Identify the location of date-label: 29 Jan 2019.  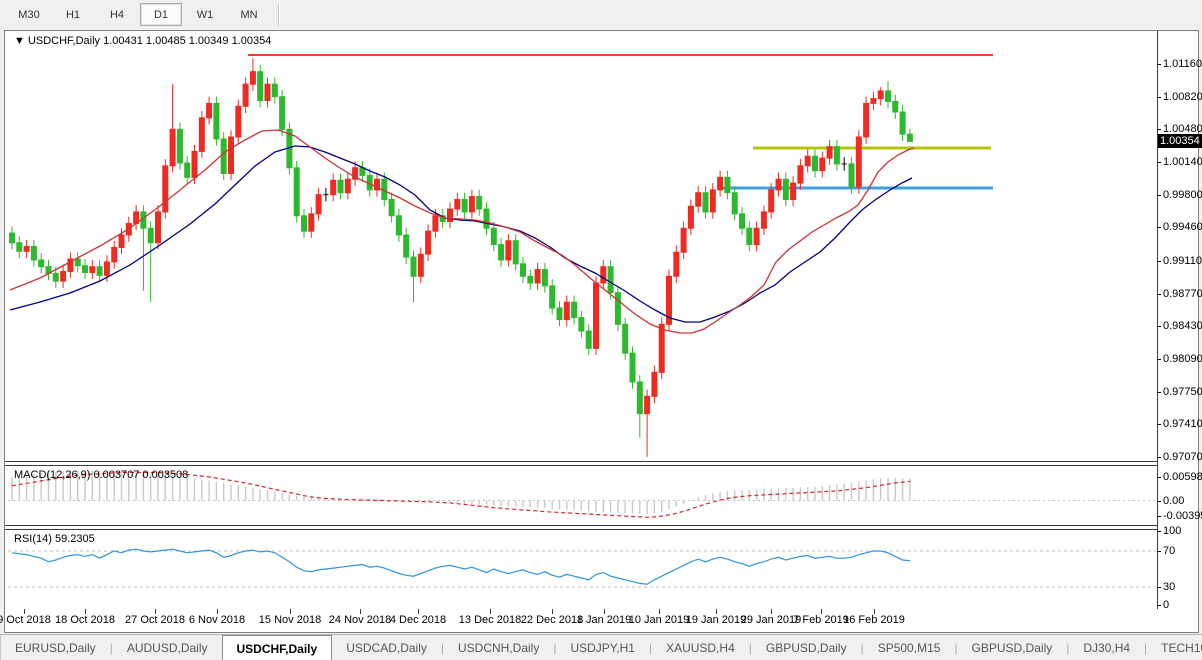
(771, 620).